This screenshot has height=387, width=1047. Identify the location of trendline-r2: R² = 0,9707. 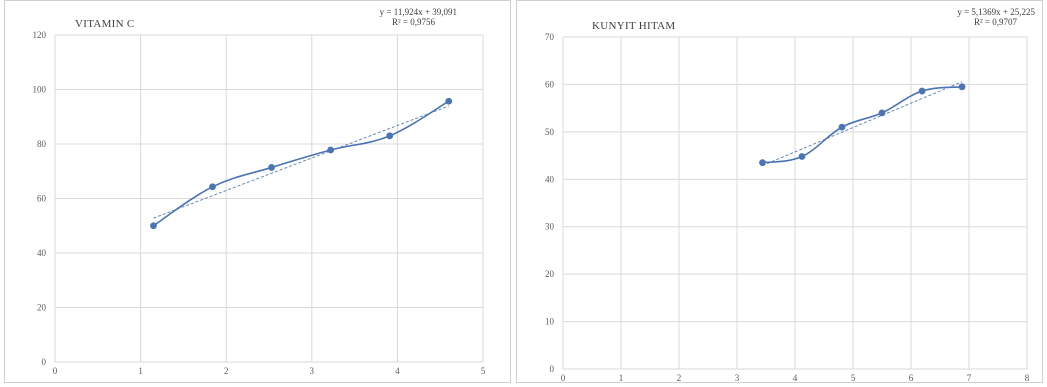
(996, 22).